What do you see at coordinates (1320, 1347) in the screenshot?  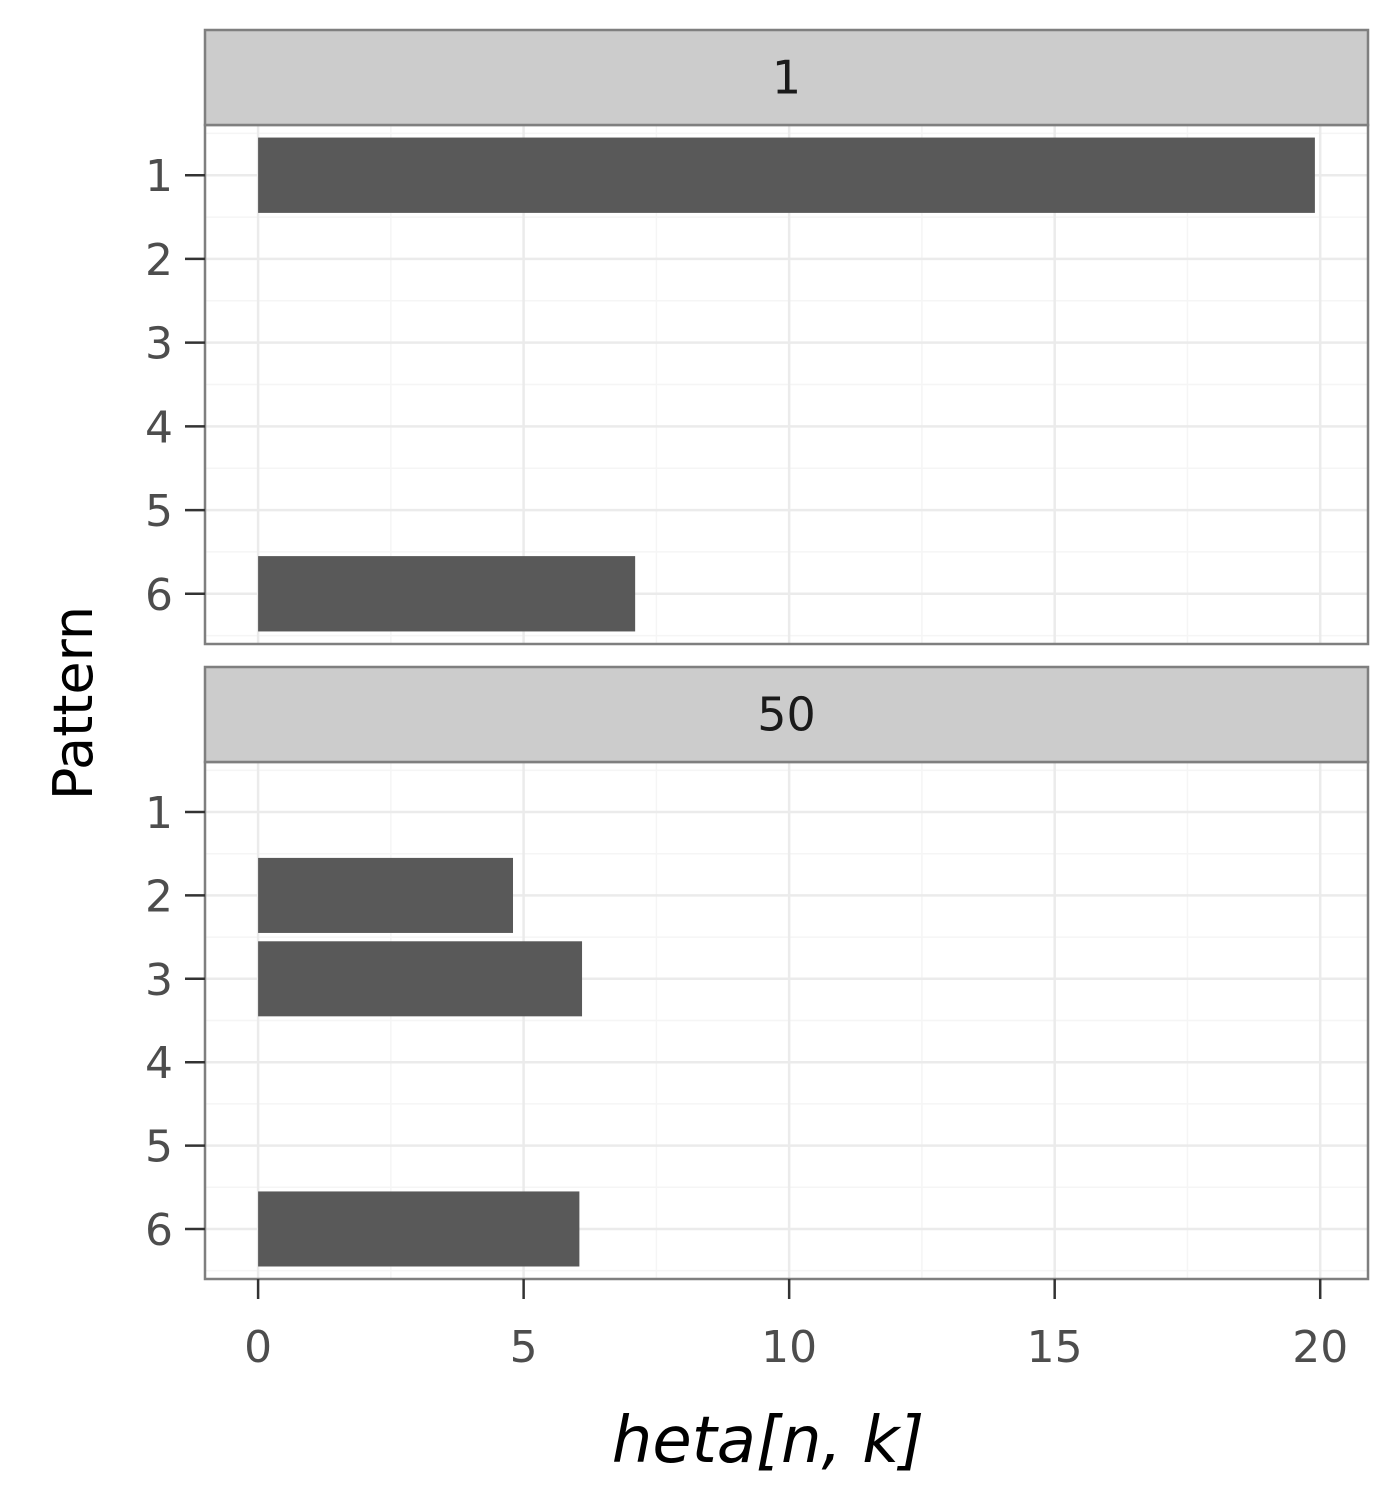 I see `x-tick-label: 20` at bounding box center [1320, 1347].